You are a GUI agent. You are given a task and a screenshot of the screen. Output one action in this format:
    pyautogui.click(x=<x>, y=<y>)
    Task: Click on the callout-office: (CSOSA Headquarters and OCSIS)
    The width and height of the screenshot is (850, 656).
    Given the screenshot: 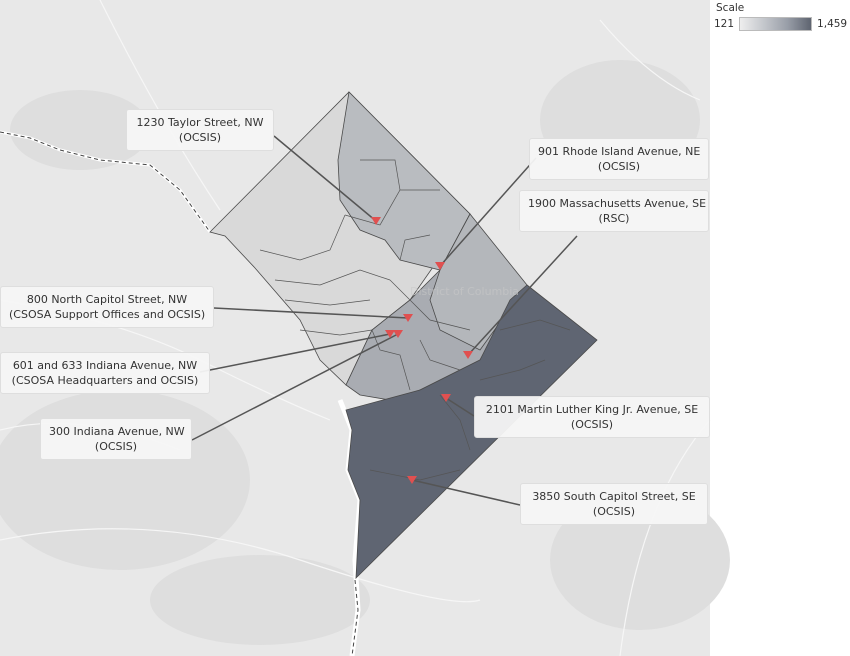 What is the action you would take?
    pyautogui.click(x=105, y=380)
    